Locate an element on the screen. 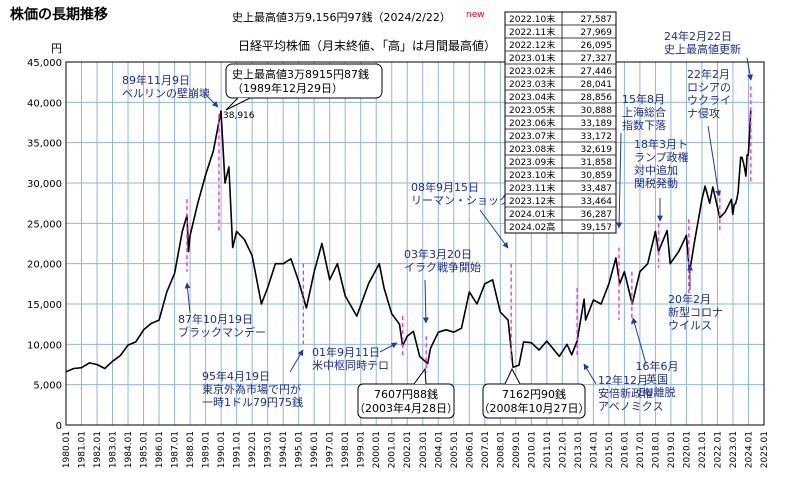  x-tick-label: 2000.01 is located at coordinates (377, 449).